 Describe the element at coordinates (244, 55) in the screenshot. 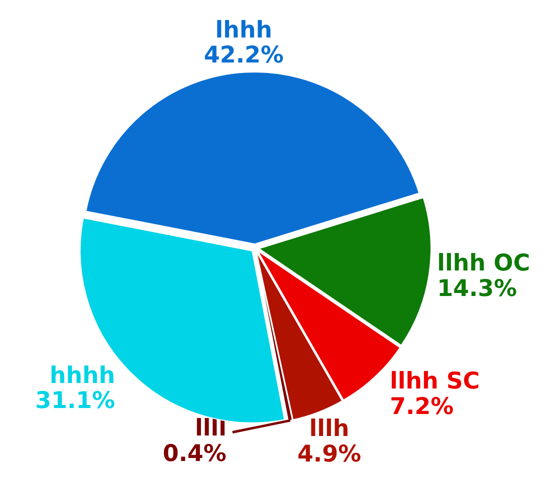

I see `data-label: 42.2%` at that location.